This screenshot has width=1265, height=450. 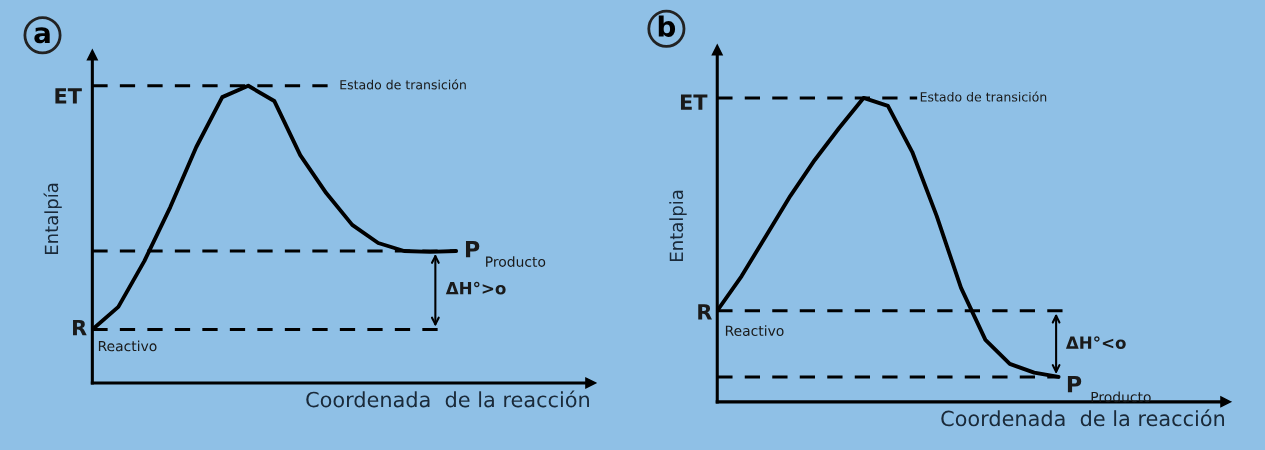 What do you see at coordinates (678, 225) in the screenshot?
I see `y-axis-title: Entalpia` at bounding box center [678, 225].